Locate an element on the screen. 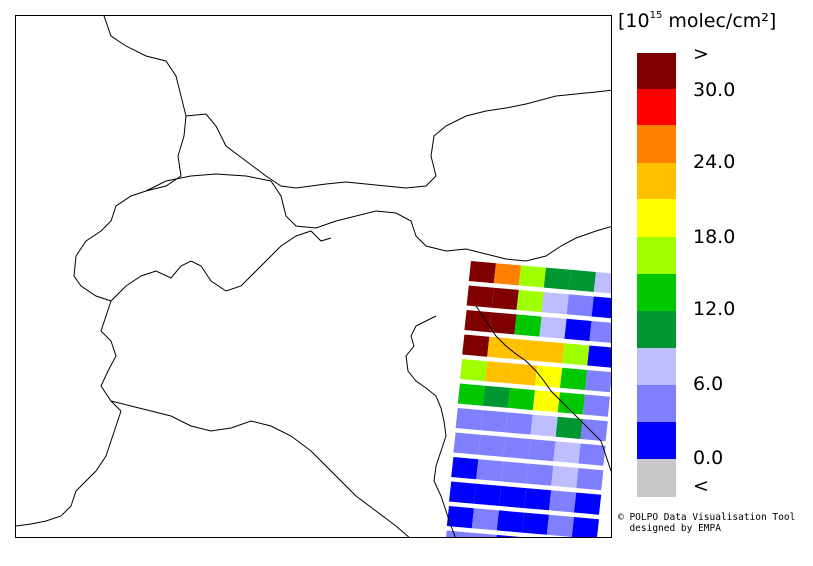 This screenshot has width=813, height=566. legend-label-24: 24.0 is located at coordinates (714, 162).